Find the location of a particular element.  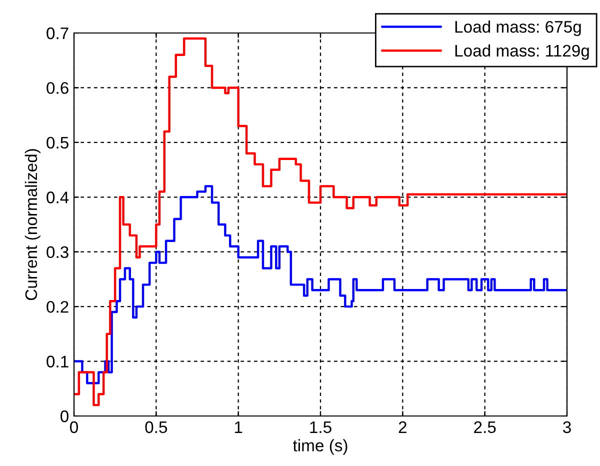

x-axis-title: time (s) is located at coordinates (320, 447).